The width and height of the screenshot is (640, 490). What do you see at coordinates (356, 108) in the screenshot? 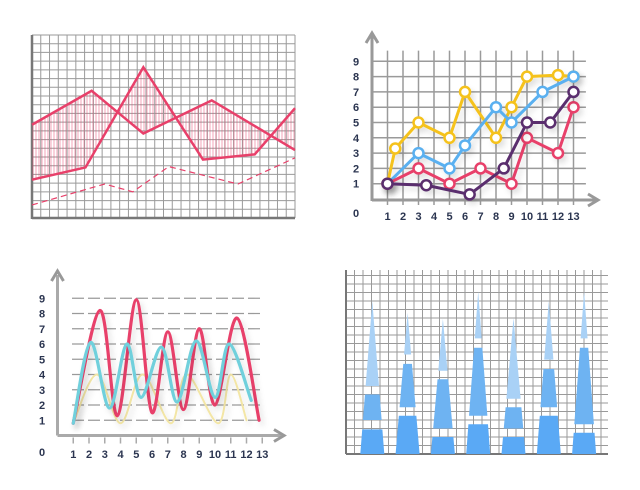
I see `y-tick-label: 6` at bounding box center [356, 108].